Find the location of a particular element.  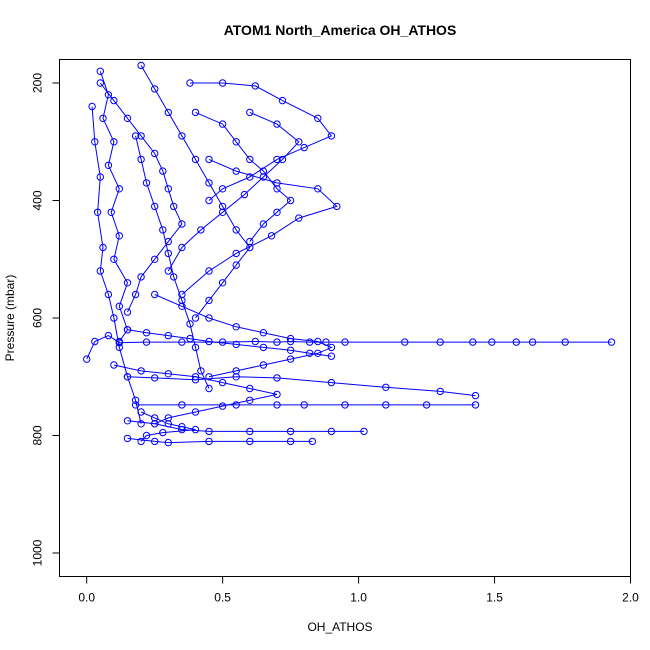

x-tick-label: 2.0 is located at coordinates (630, 598).